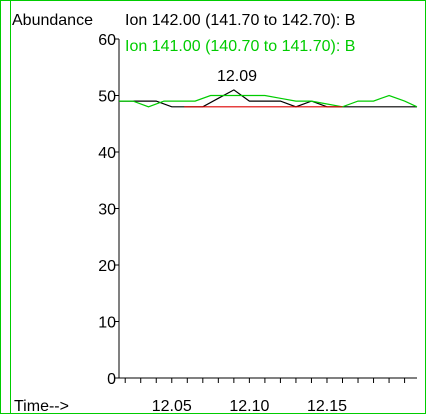  What do you see at coordinates (172, 406) in the screenshot?
I see `x-tick-label: 12.05` at bounding box center [172, 406].